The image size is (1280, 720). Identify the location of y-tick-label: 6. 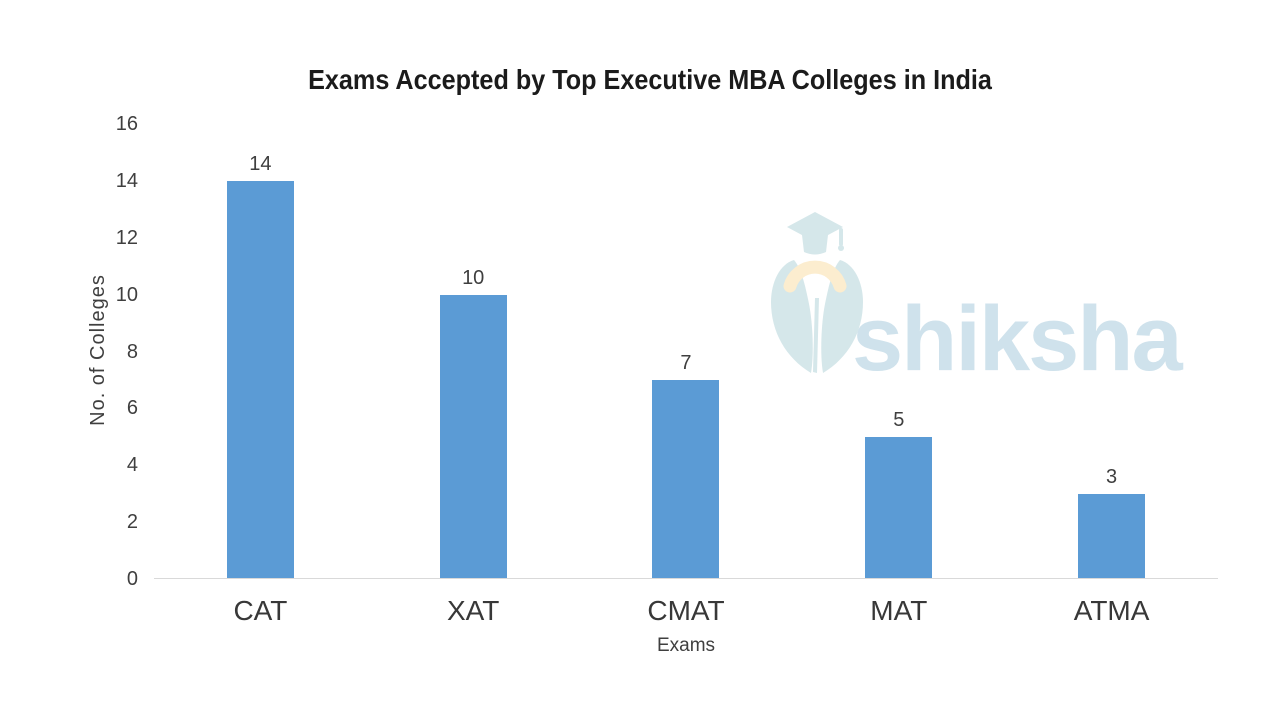
(132, 408).